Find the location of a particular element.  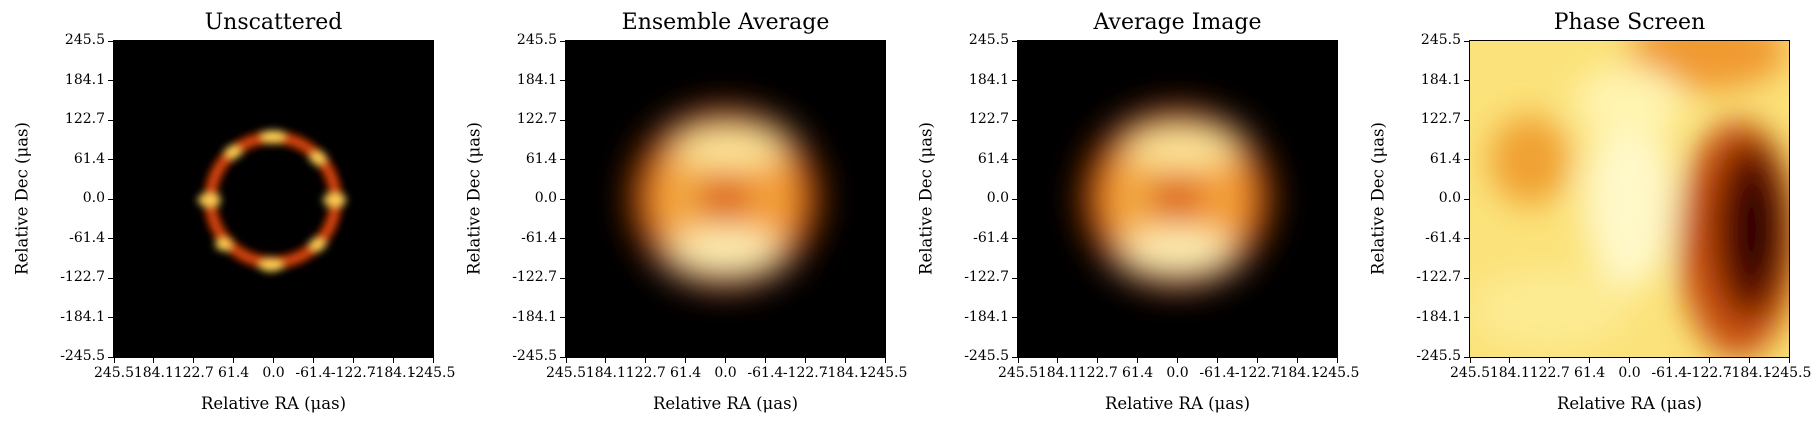

y-tick-label: 184.1 is located at coordinates (84, 79).